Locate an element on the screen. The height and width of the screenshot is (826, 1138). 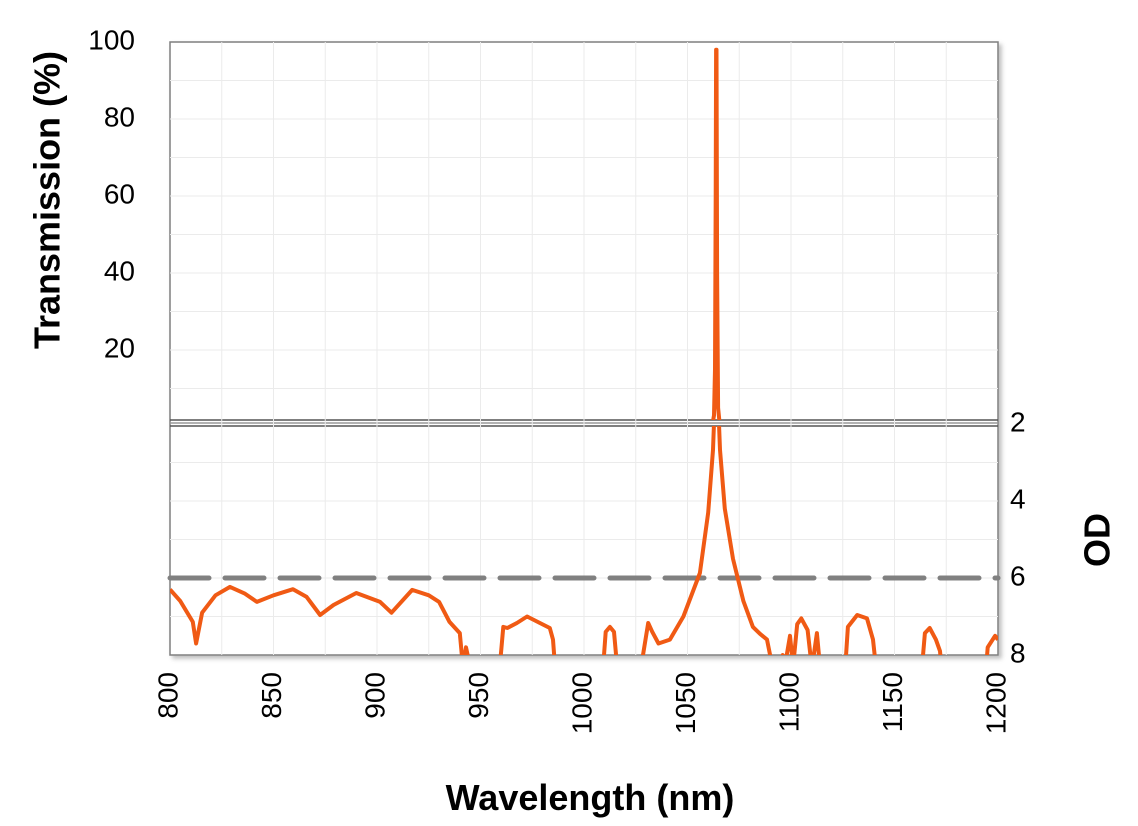
x-tick-label: 1000 is located at coordinates (581, 703).